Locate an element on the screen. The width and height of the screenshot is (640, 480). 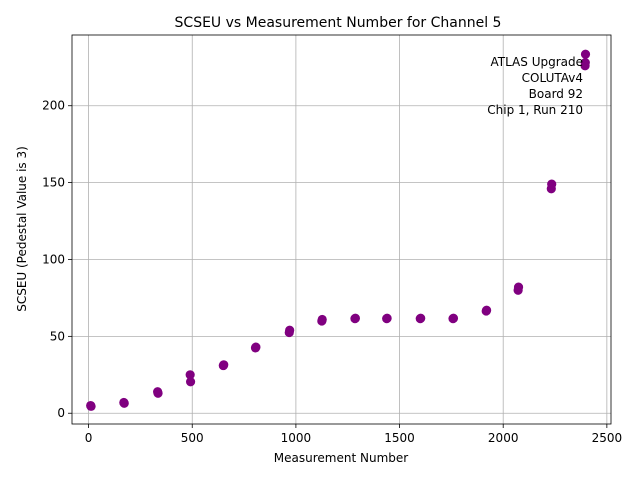
y-tick-label: 150 is located at coordinates (53, 183).